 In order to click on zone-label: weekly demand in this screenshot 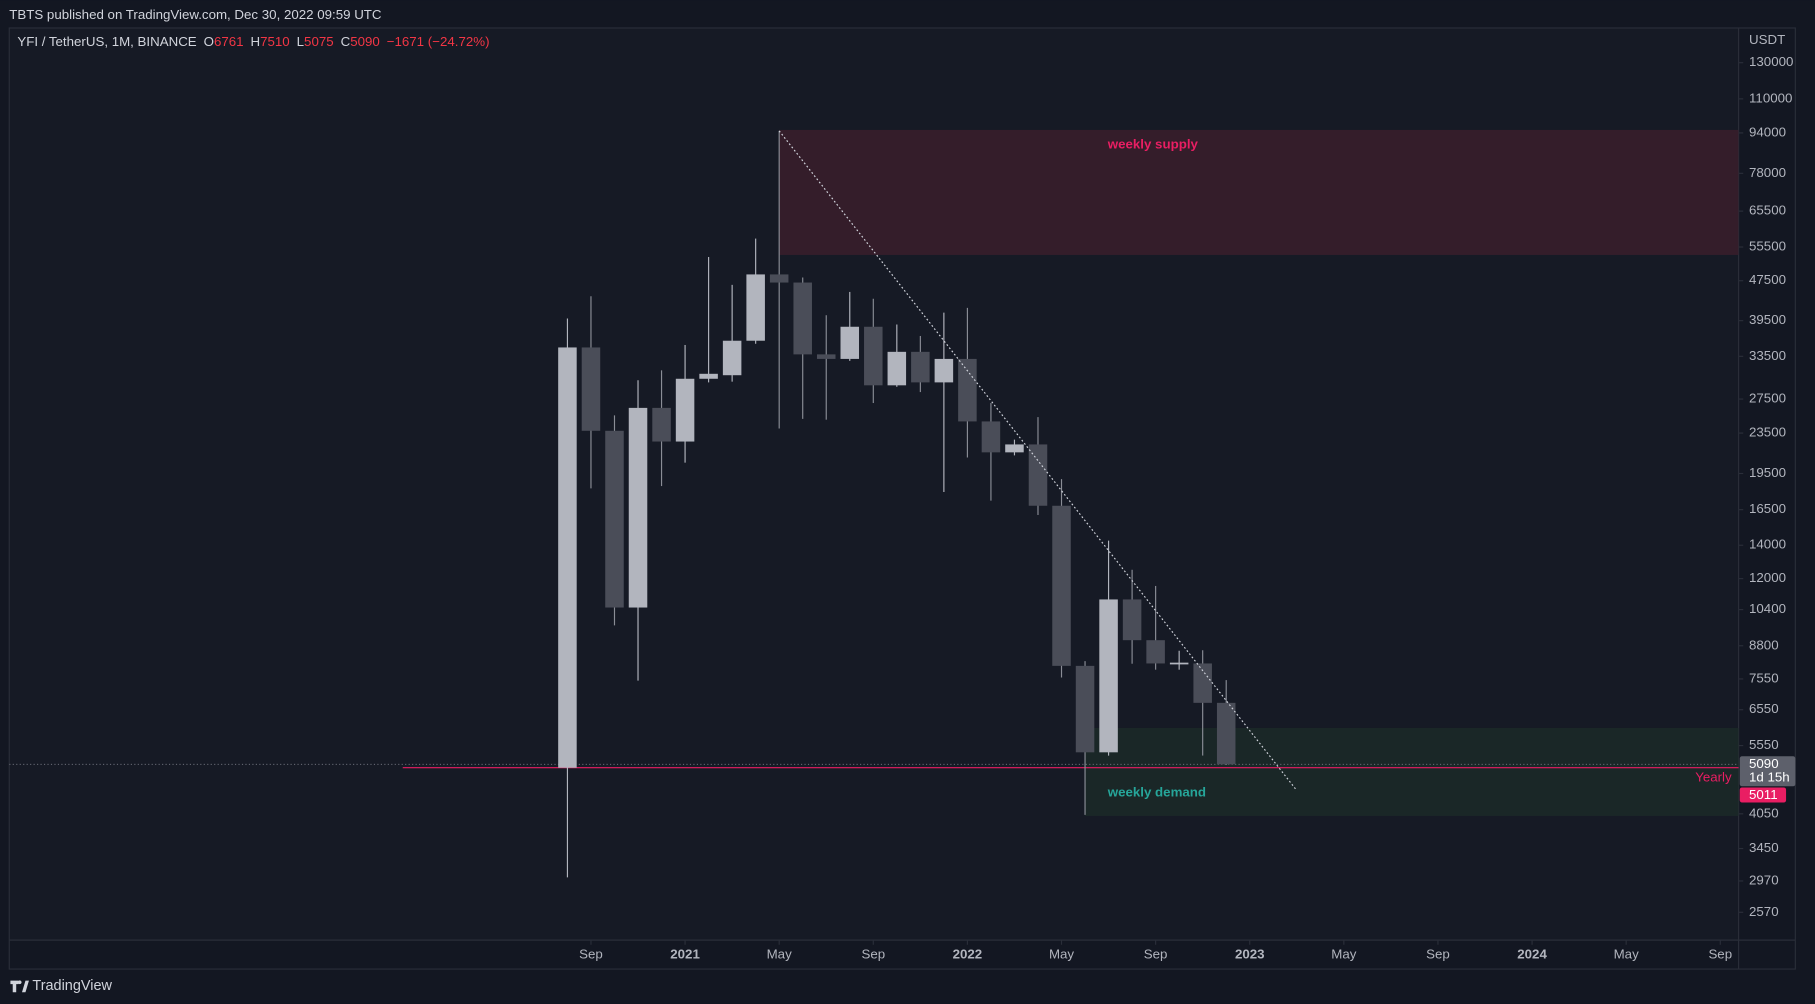, I will do `click(1156, 791)`.